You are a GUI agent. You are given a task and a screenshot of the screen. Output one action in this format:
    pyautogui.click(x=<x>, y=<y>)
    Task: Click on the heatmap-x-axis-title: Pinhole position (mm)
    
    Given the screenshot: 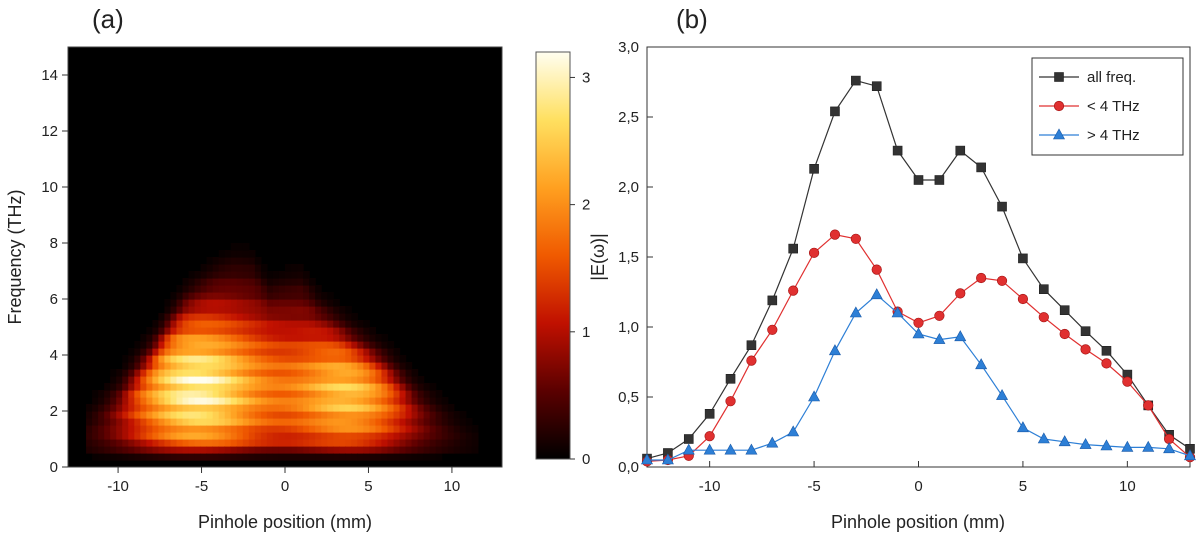 What is the action you would take?
    pyautogui.click(x=285, y=522)
    